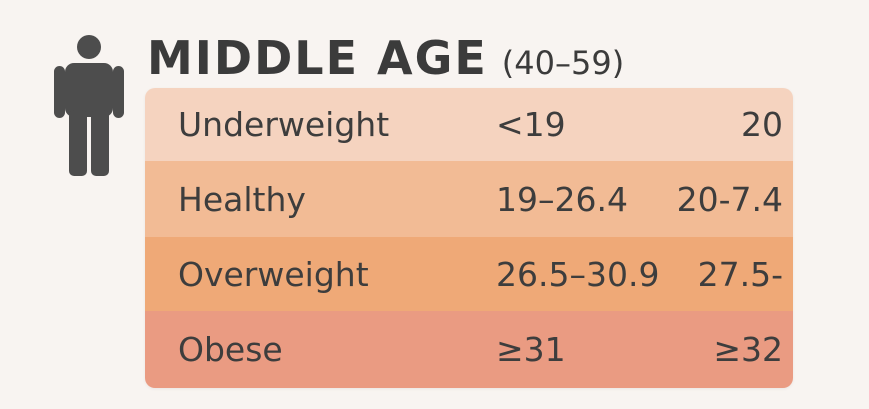  What do you see at coordinates (729, 199) in the screenshot?
I see `range-b-value: 20-7.4` at bounding box center [729, 199].